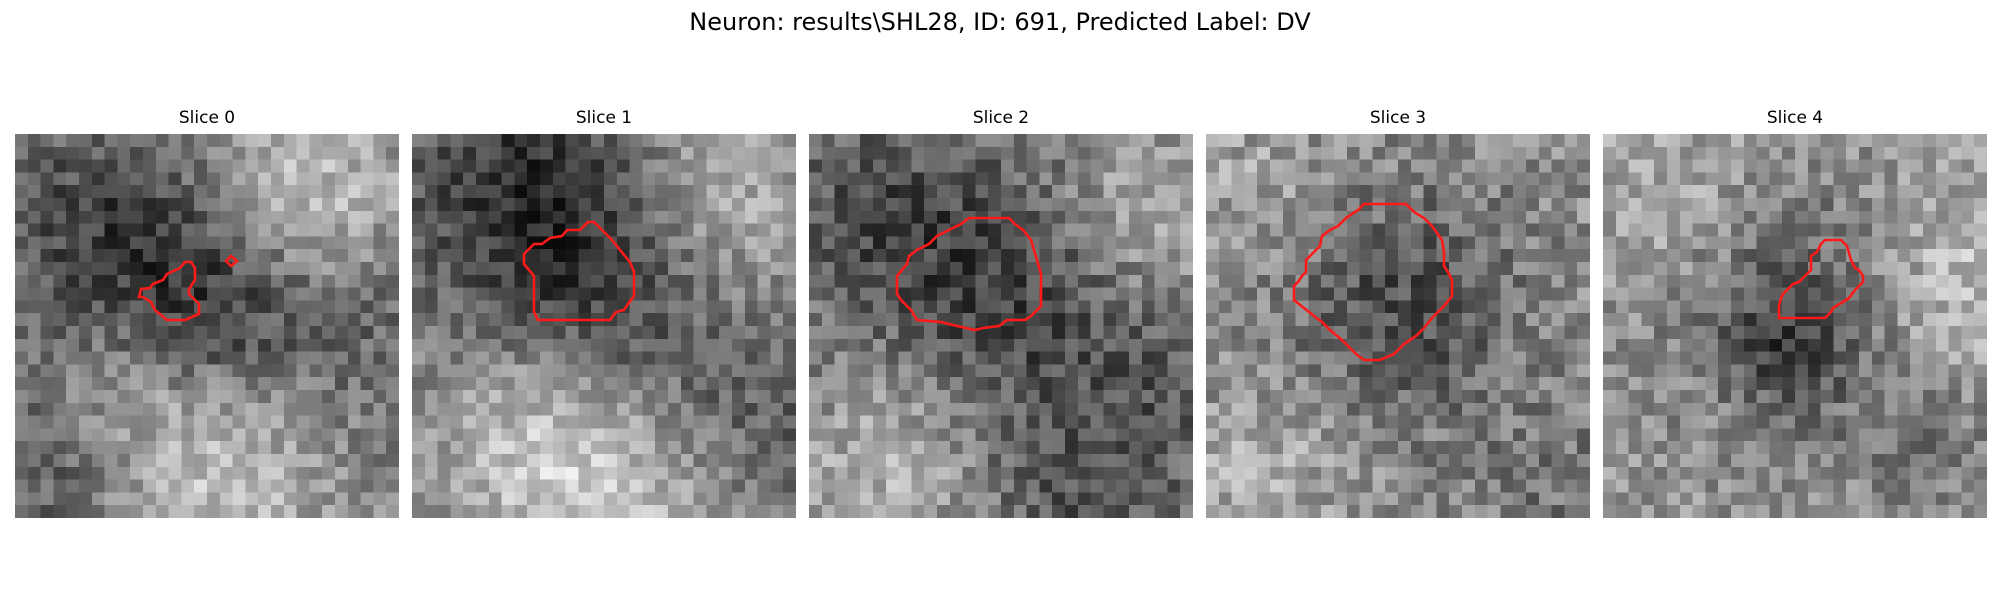 This screenshot has height=600, width=2000. Describe the element at coordinates (1795, 118) in the screenshot. I see `slice-title: Slice 4` at that location.